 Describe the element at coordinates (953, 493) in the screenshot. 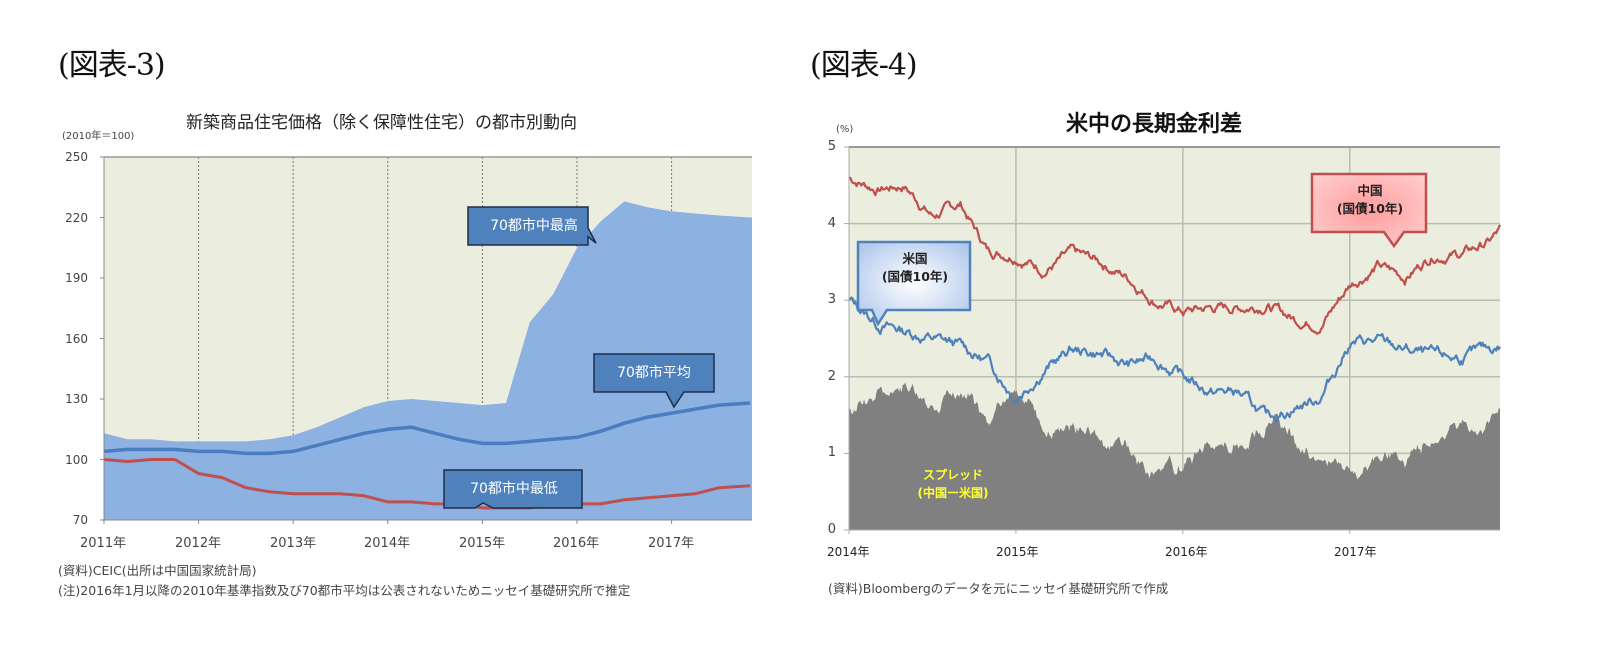

I see `spread-label-line2: (中国ー米国)` at that location.